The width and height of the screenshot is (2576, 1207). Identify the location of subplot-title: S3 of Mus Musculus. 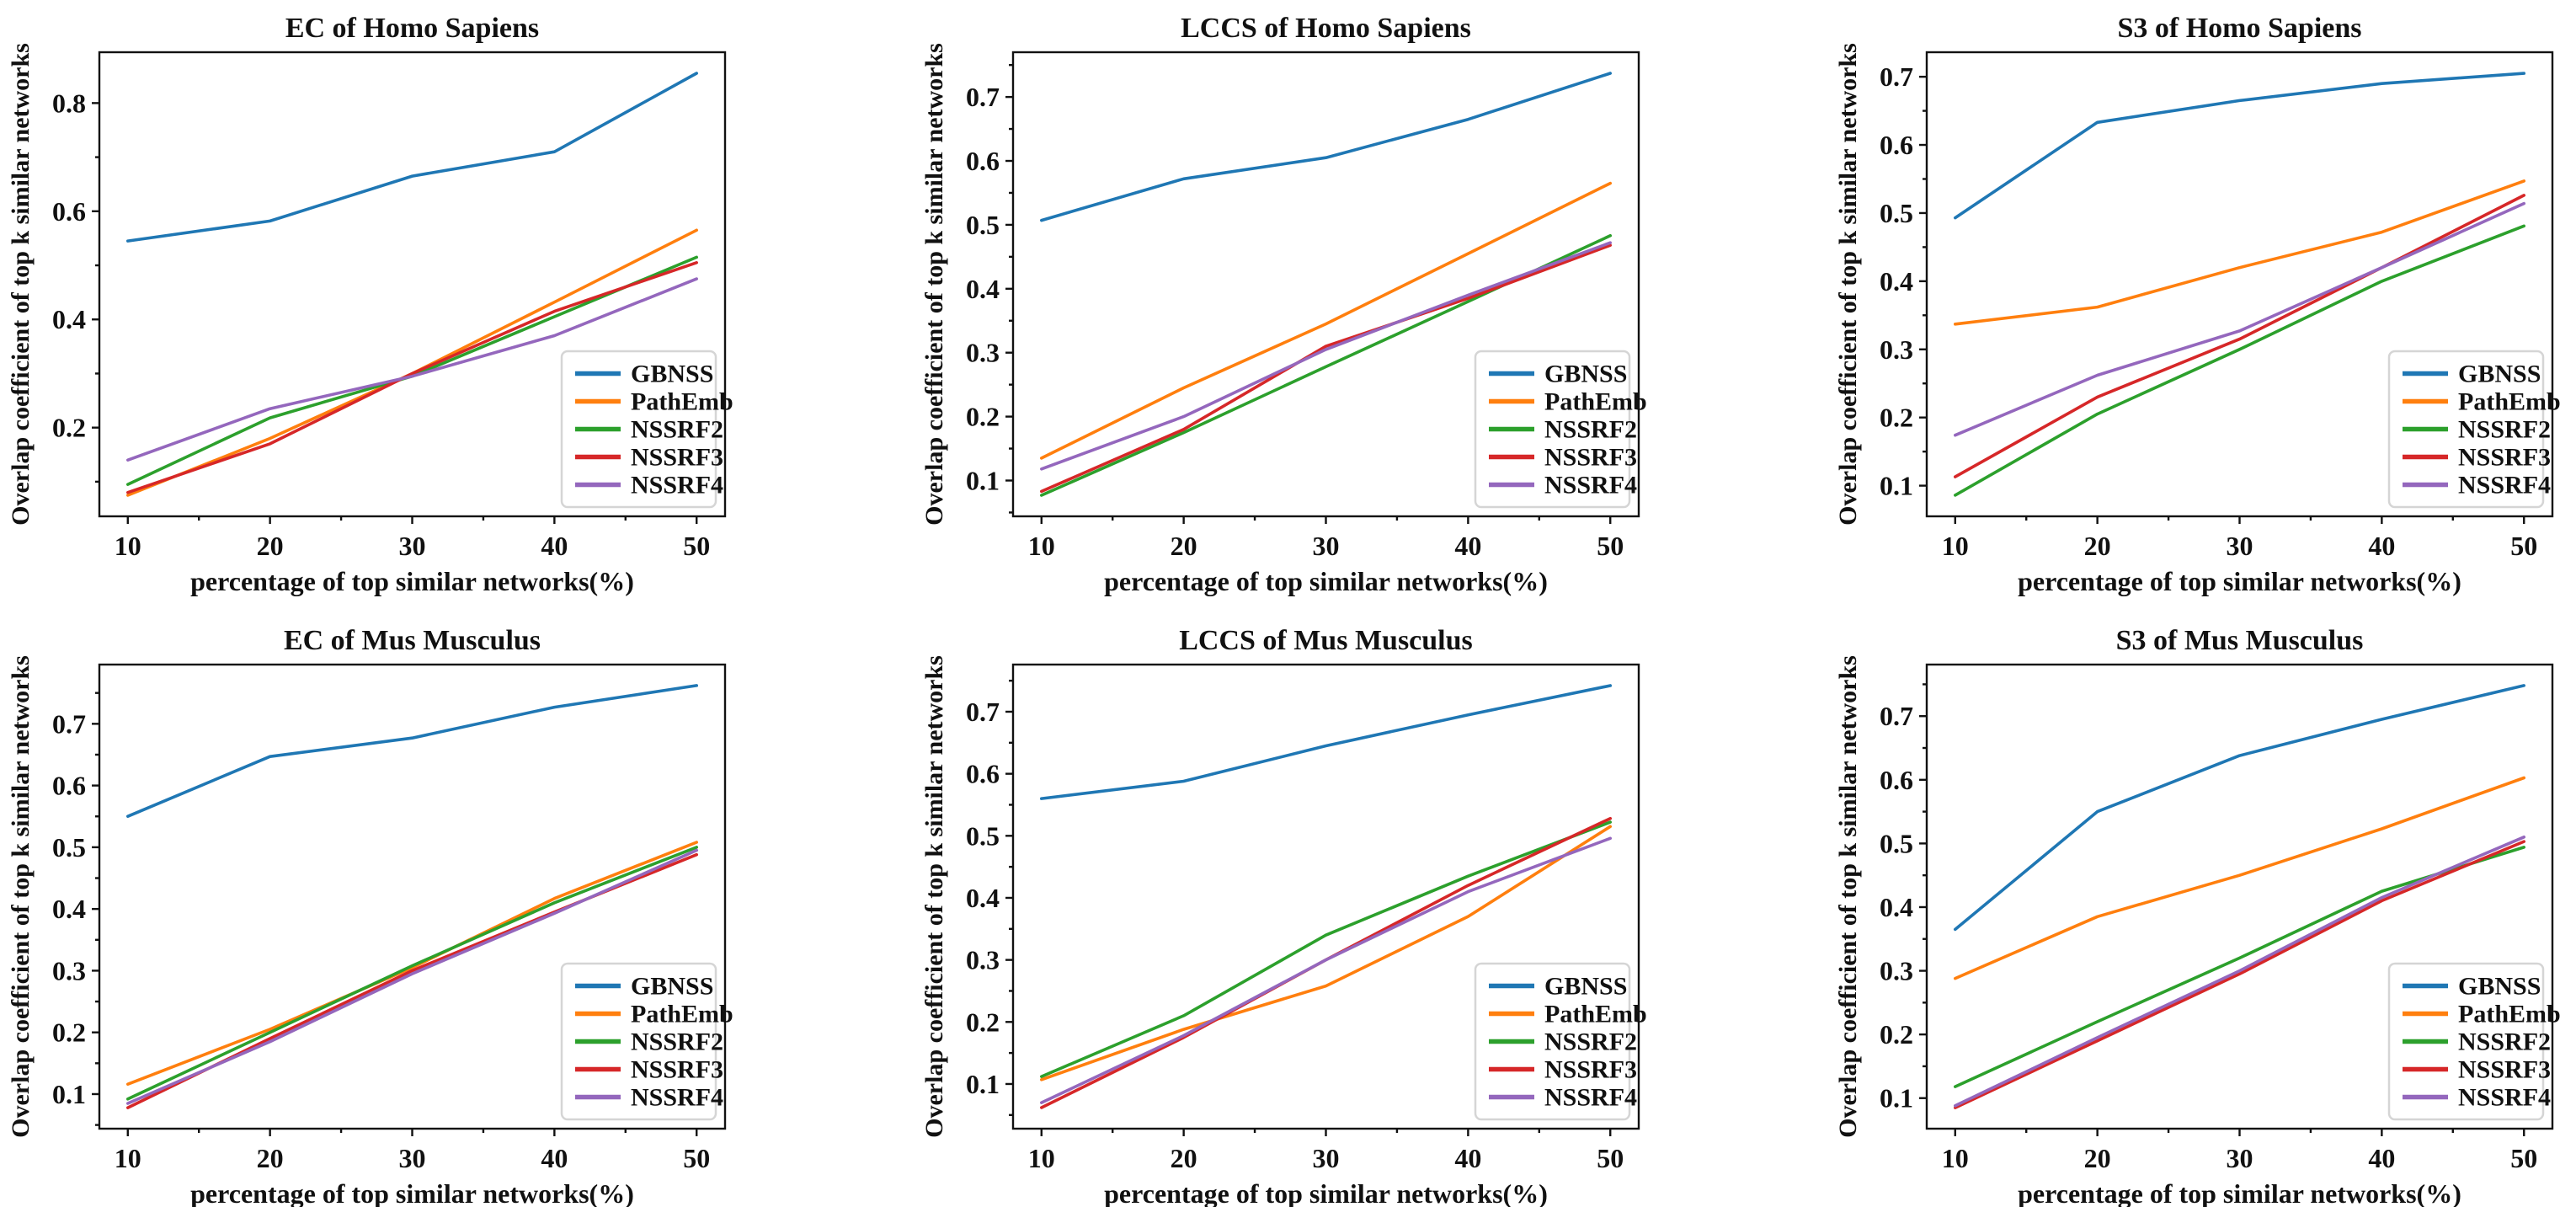
(2240, 640).